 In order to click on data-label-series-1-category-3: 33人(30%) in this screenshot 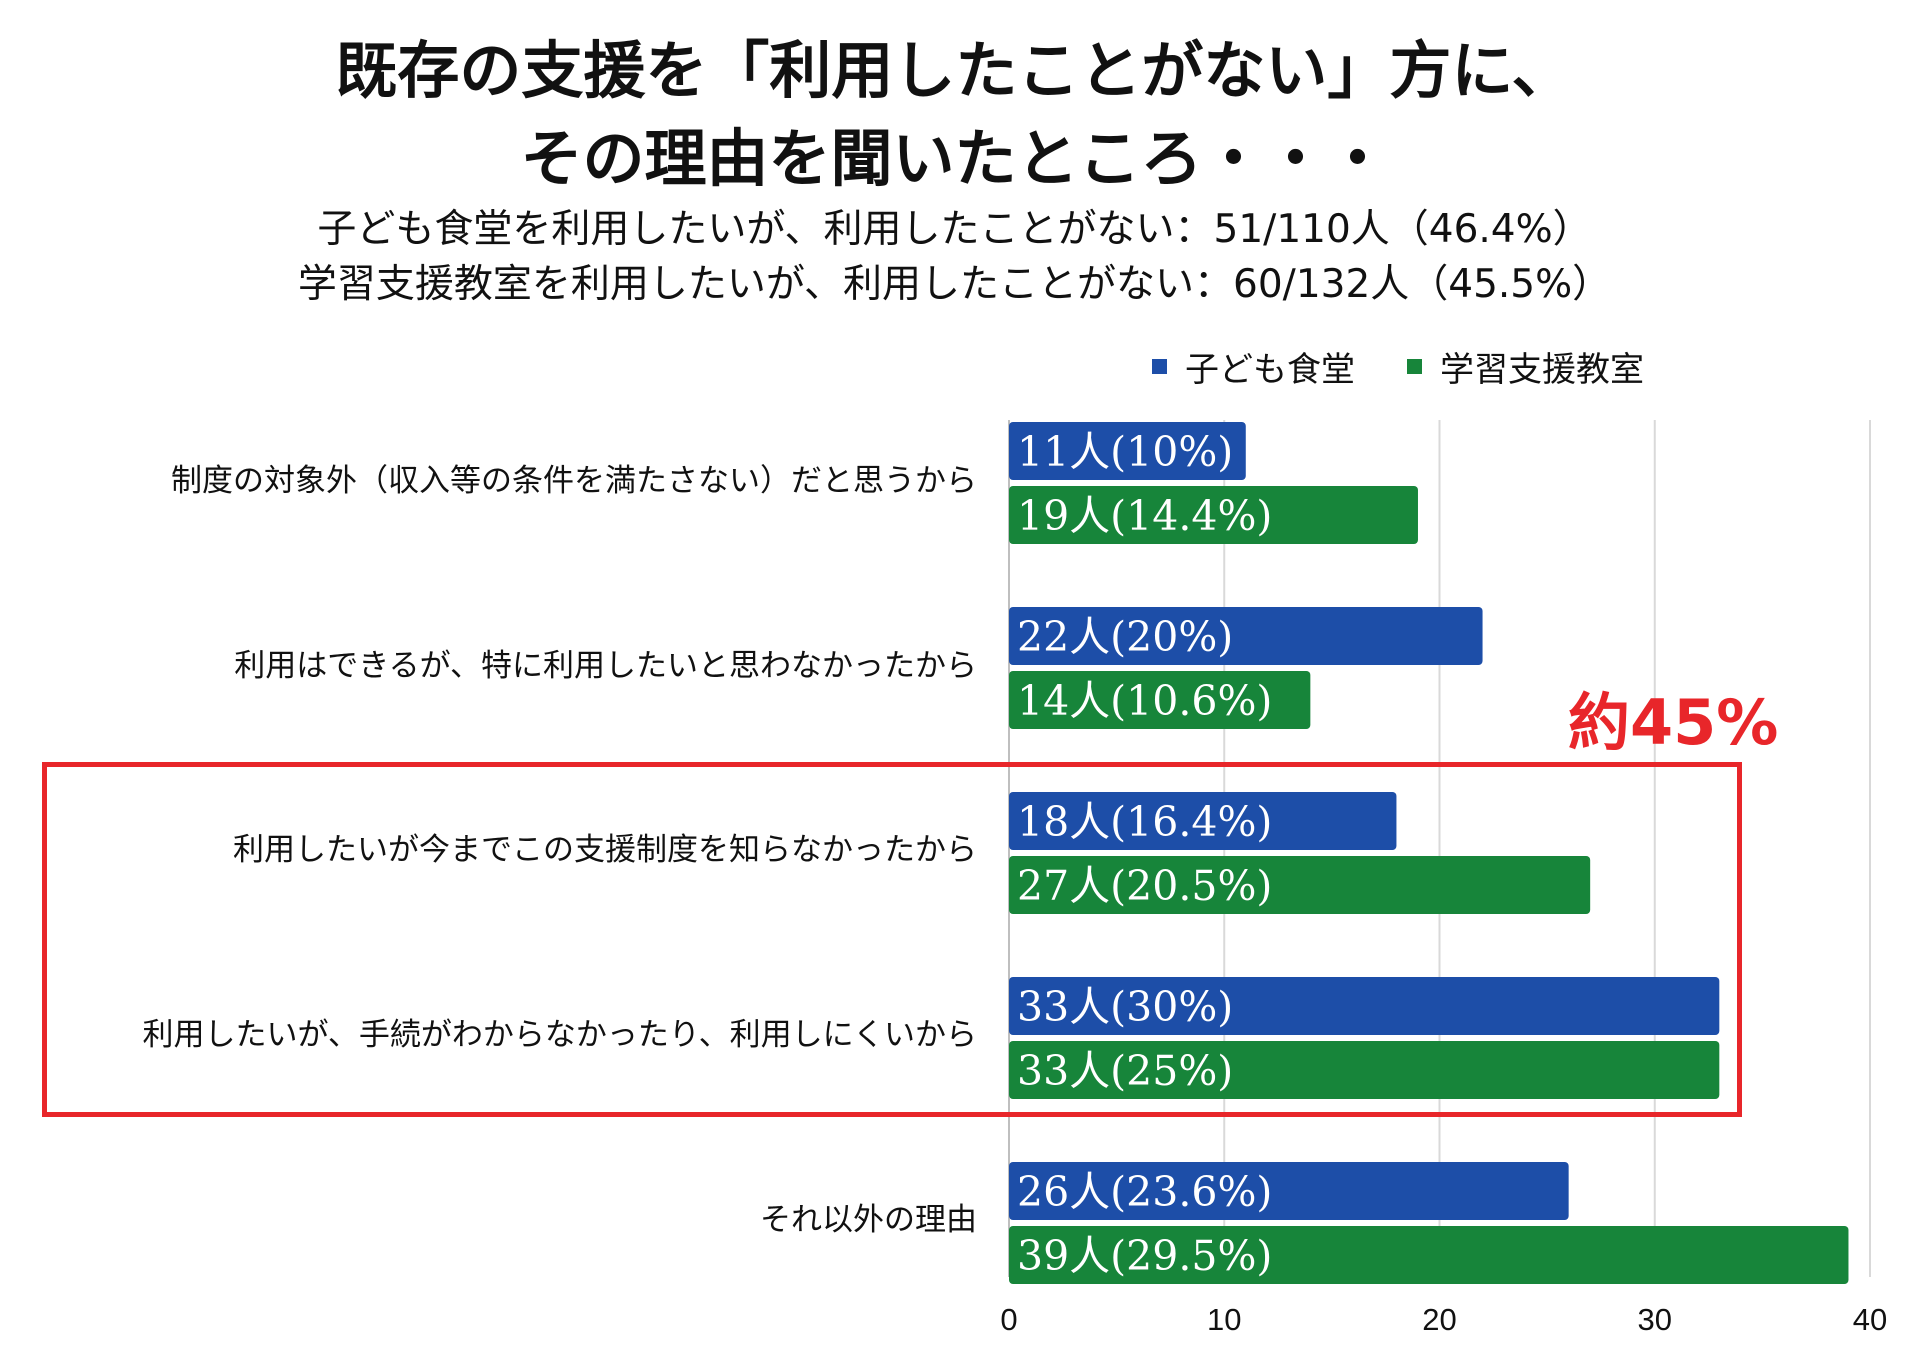, I will do `click(1125, 1007)`.